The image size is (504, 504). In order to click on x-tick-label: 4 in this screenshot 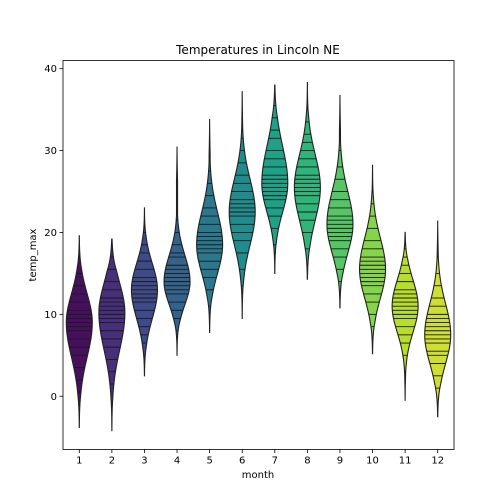, I will do `click(177, 461)`.